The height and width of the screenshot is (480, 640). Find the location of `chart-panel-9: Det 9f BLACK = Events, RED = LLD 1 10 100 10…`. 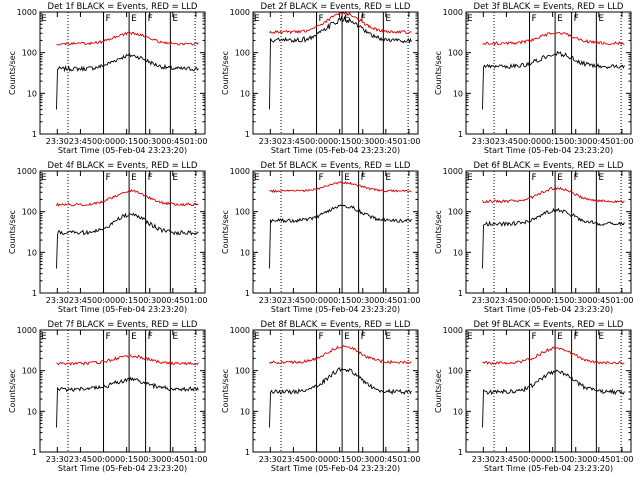

chart-panel-9: Det 9f BLACK = Events, RED = LLD 1 10 100 10… is located at coordinates (533, 396).